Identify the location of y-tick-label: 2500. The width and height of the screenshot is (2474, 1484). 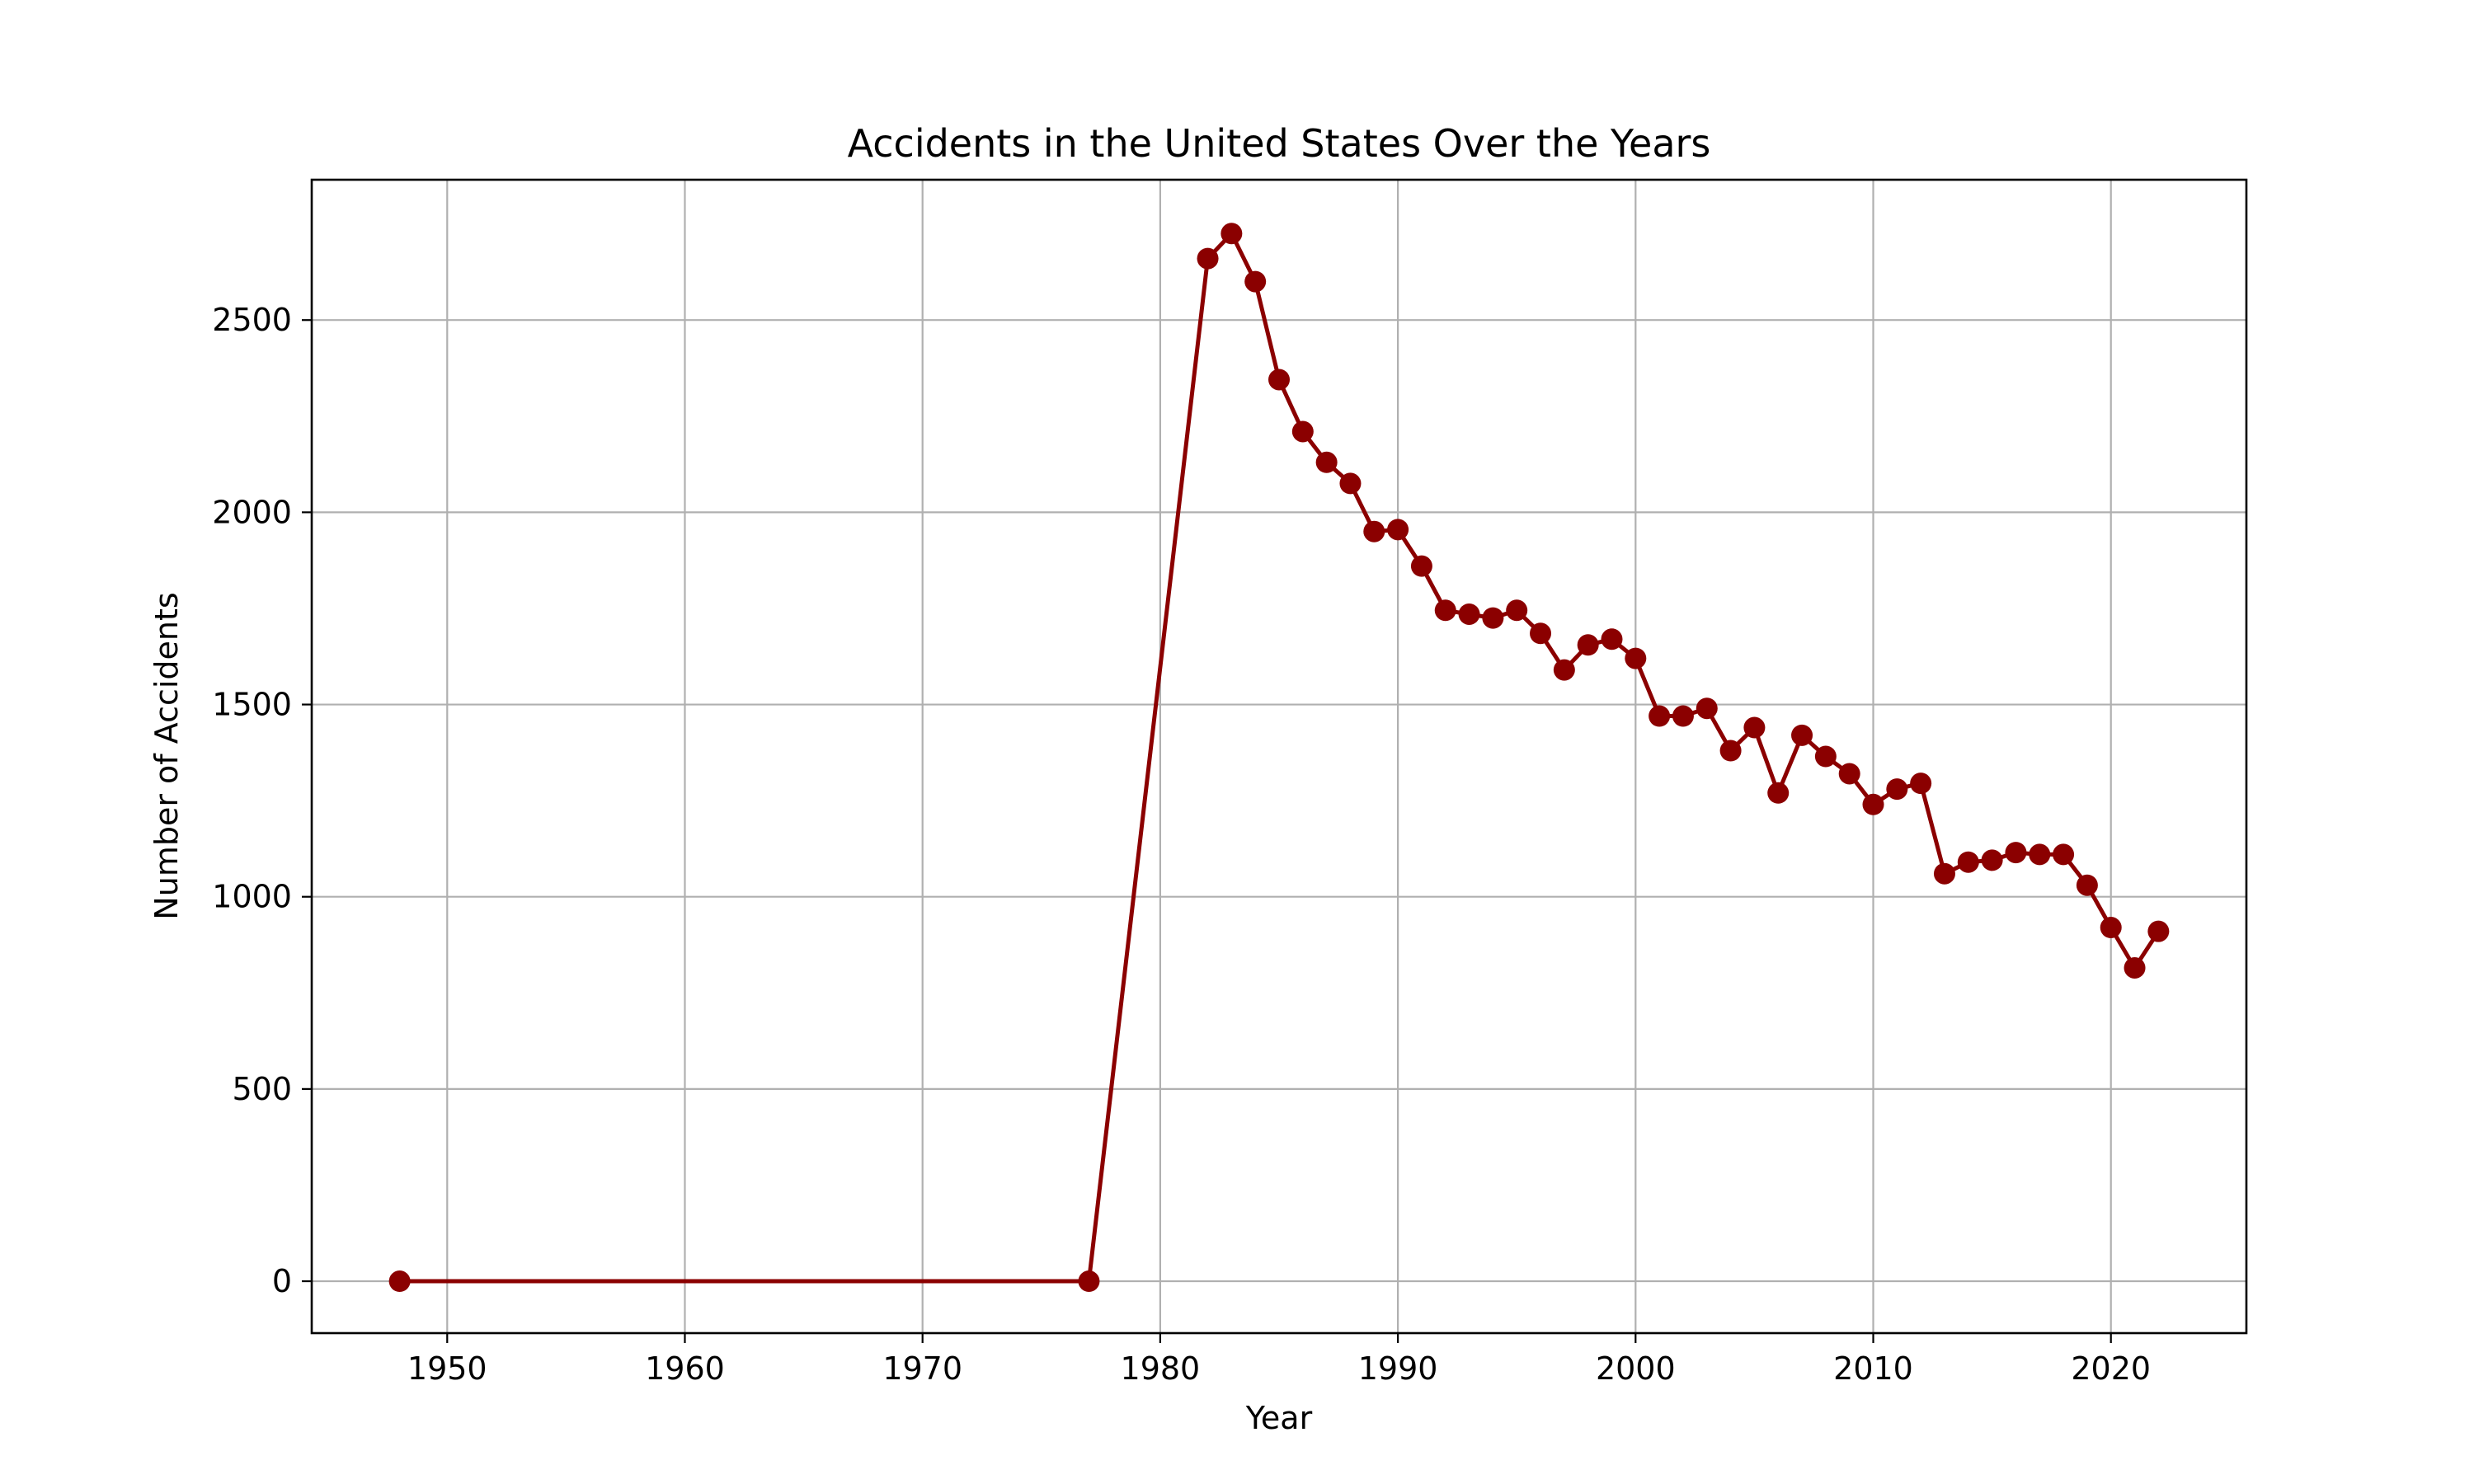
(252, 320).